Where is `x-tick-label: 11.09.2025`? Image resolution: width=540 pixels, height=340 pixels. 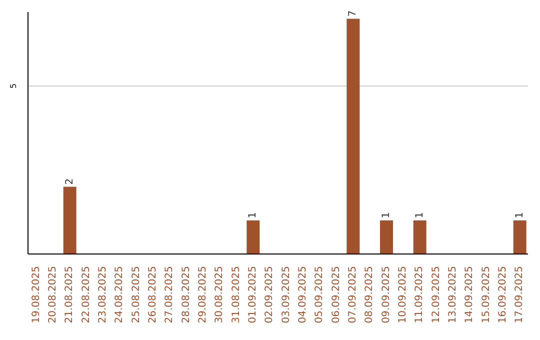 x-tick-label: 11.09.2025 is located at coordinates (420, 295).